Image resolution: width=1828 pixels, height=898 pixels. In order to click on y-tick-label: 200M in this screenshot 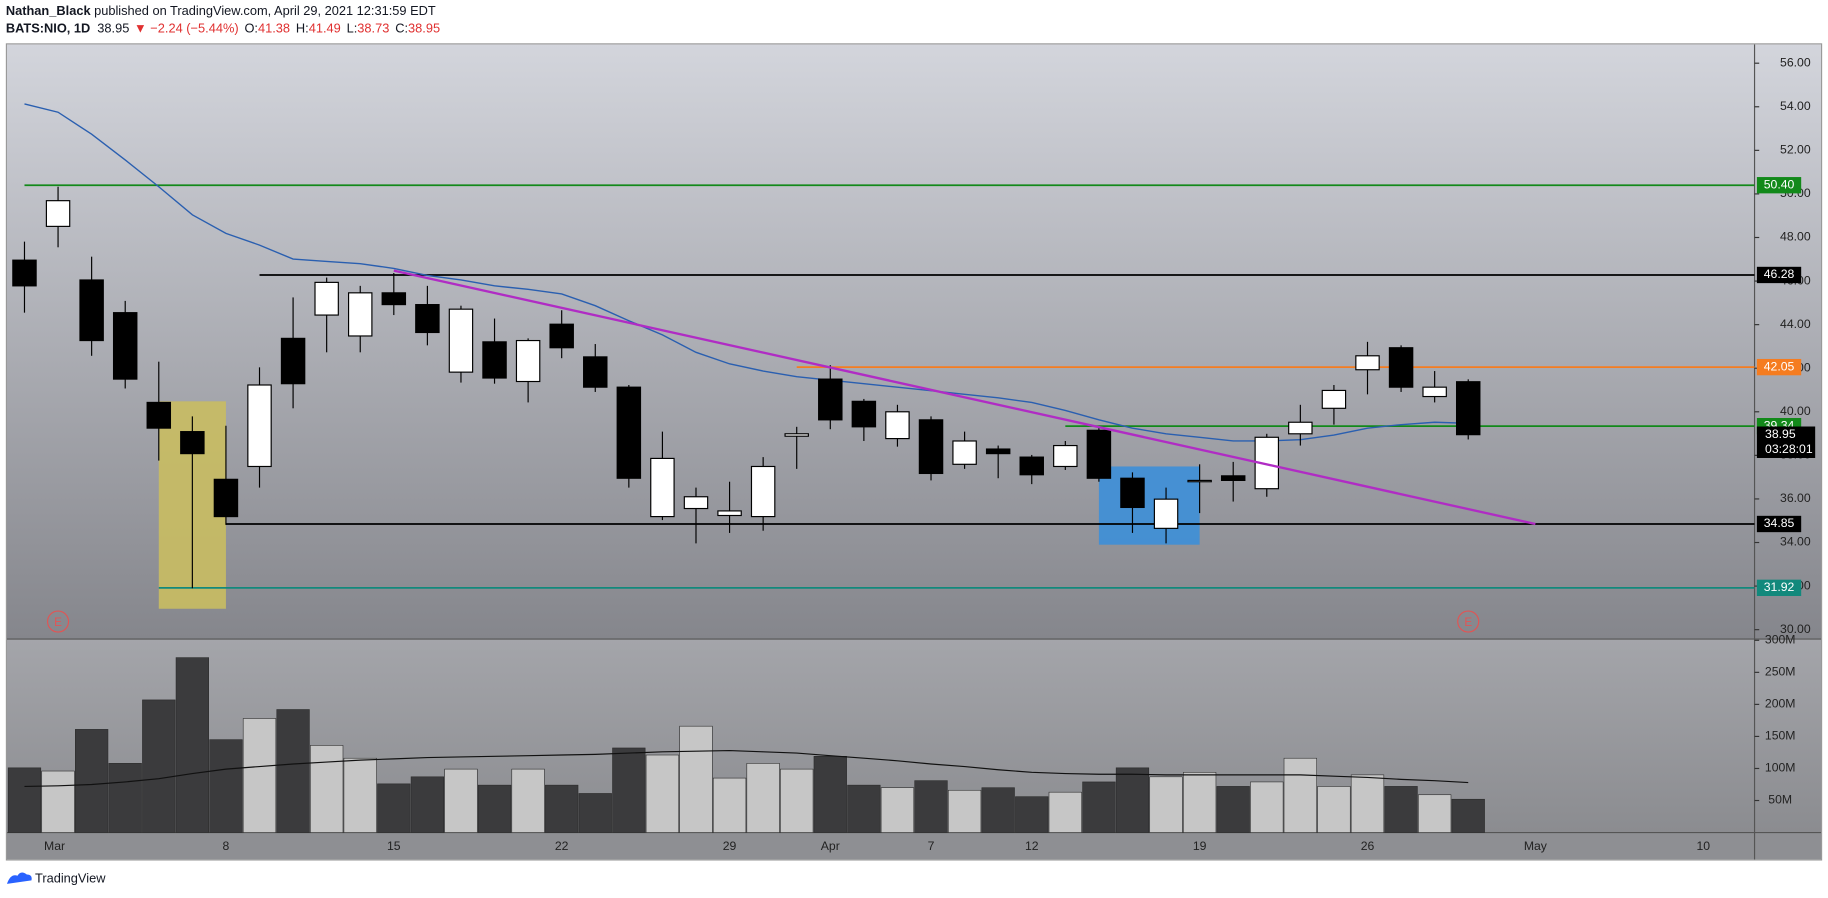, I will do `click(1780, 704)`.